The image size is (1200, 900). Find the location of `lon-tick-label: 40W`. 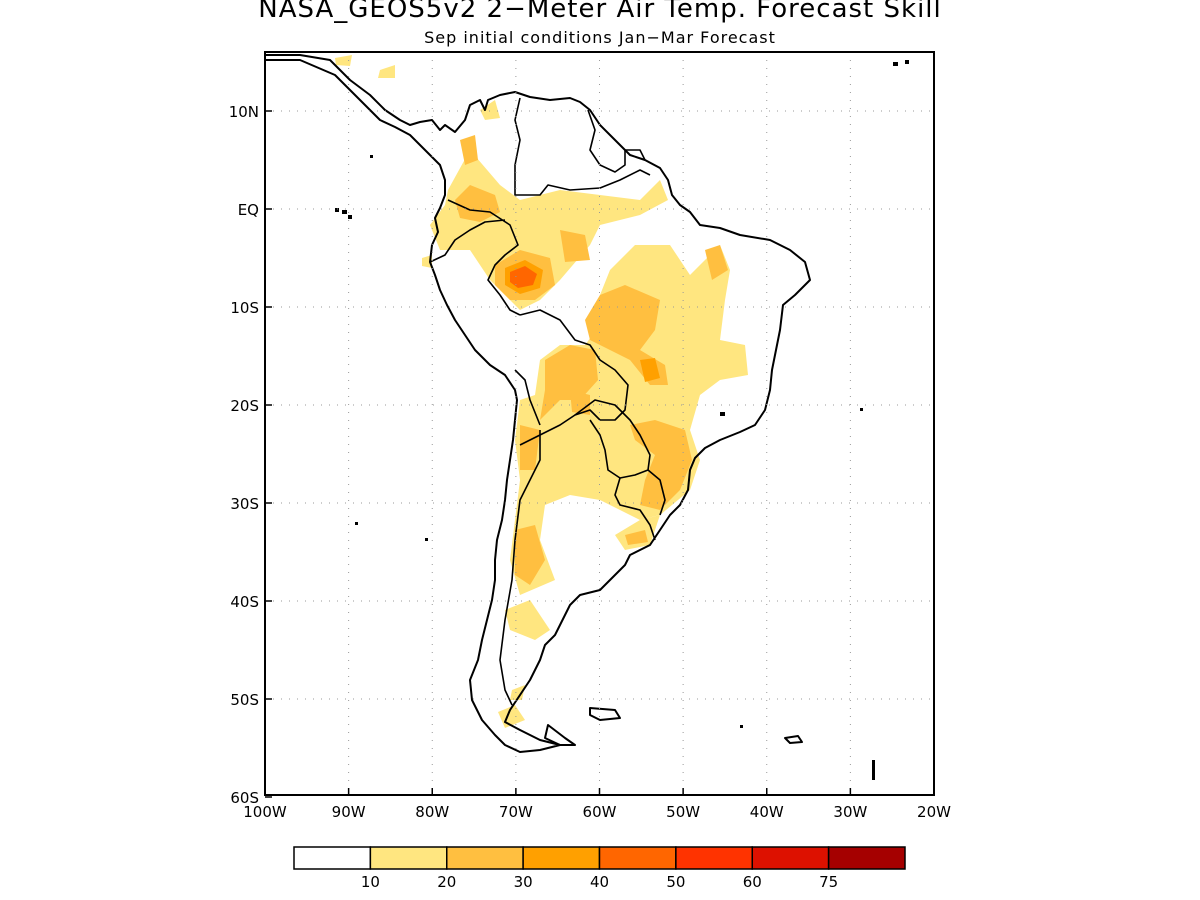

lon-tick-label: 40W is located at coordinates (767, 812).